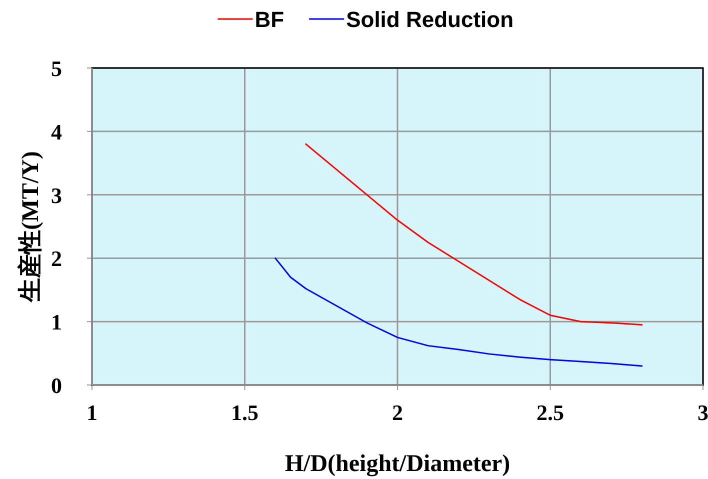 The height and width of the screenshot is (479, 708). I want to click on y-tick-label: 0, so click(56, 385).